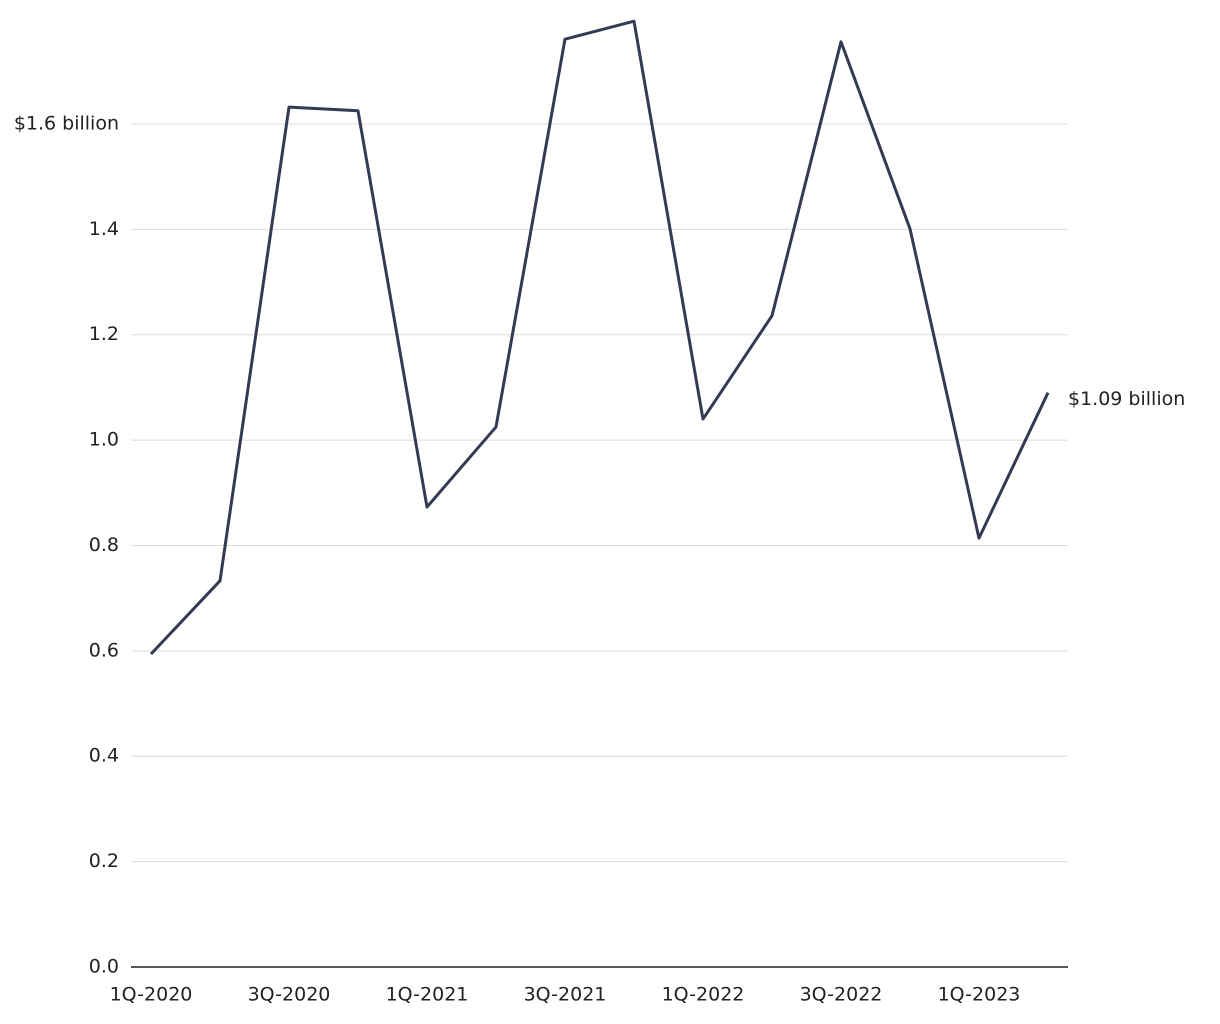  I want to click on y-tick-label: 0.6, so click(104, 650).